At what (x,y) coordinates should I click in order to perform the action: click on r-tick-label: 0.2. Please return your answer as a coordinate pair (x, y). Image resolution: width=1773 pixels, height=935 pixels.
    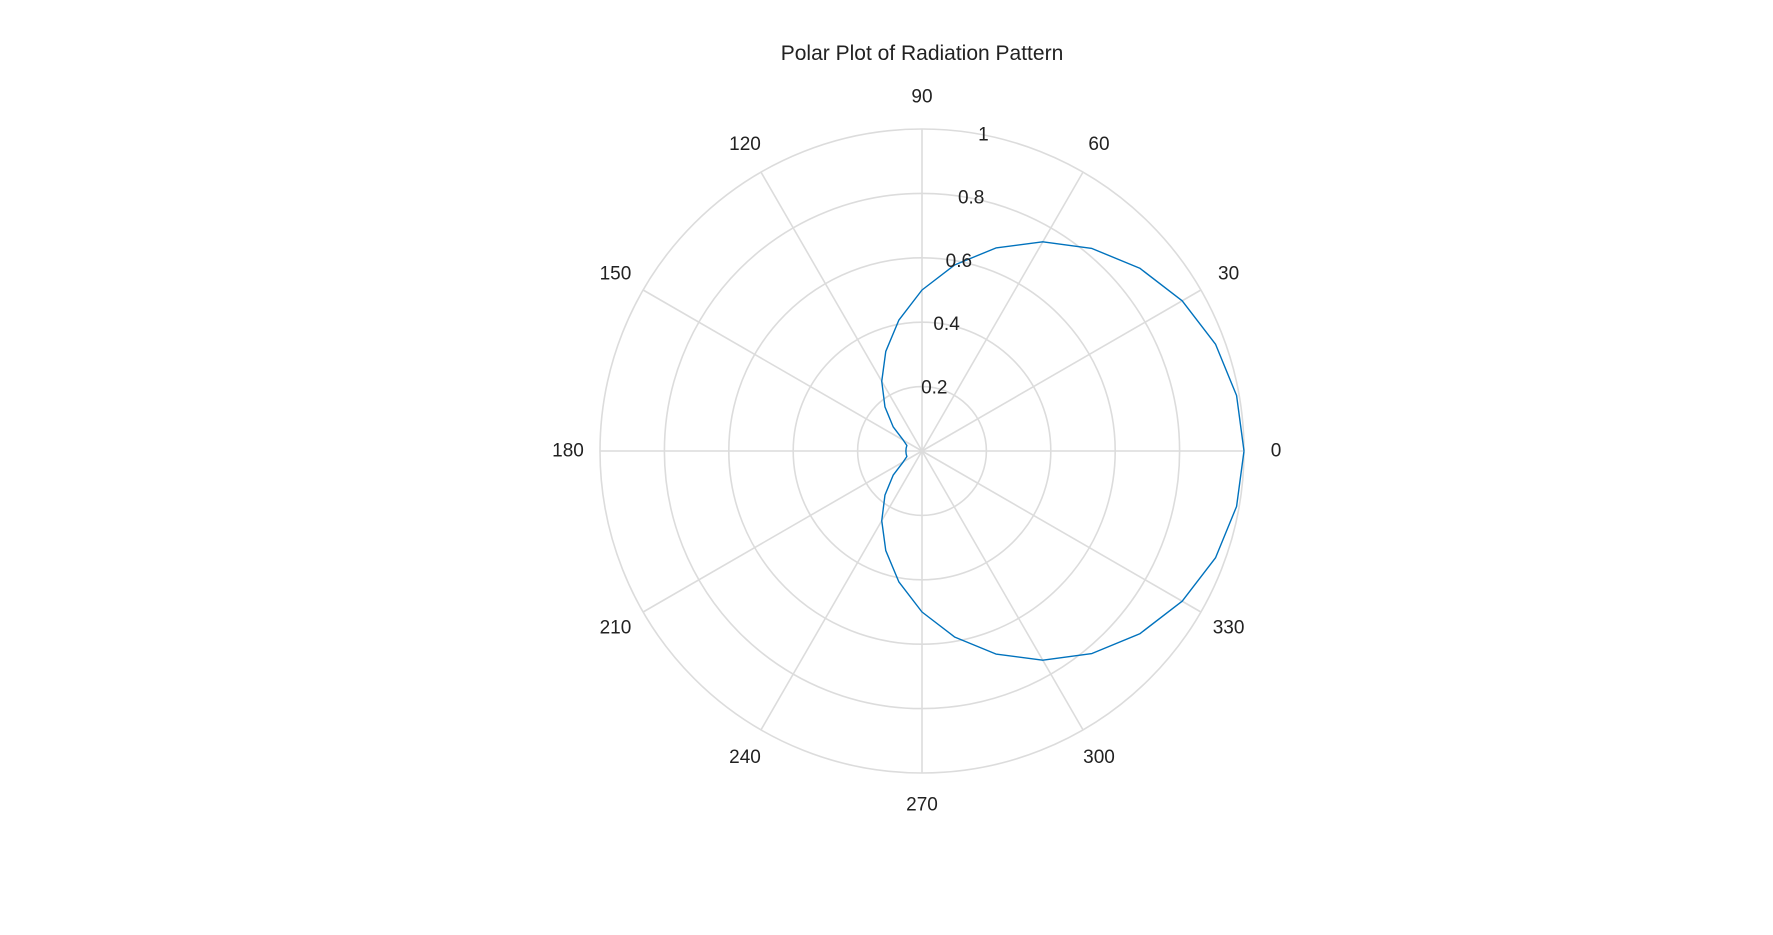
    Looking at the image, I should click on (934, 387).